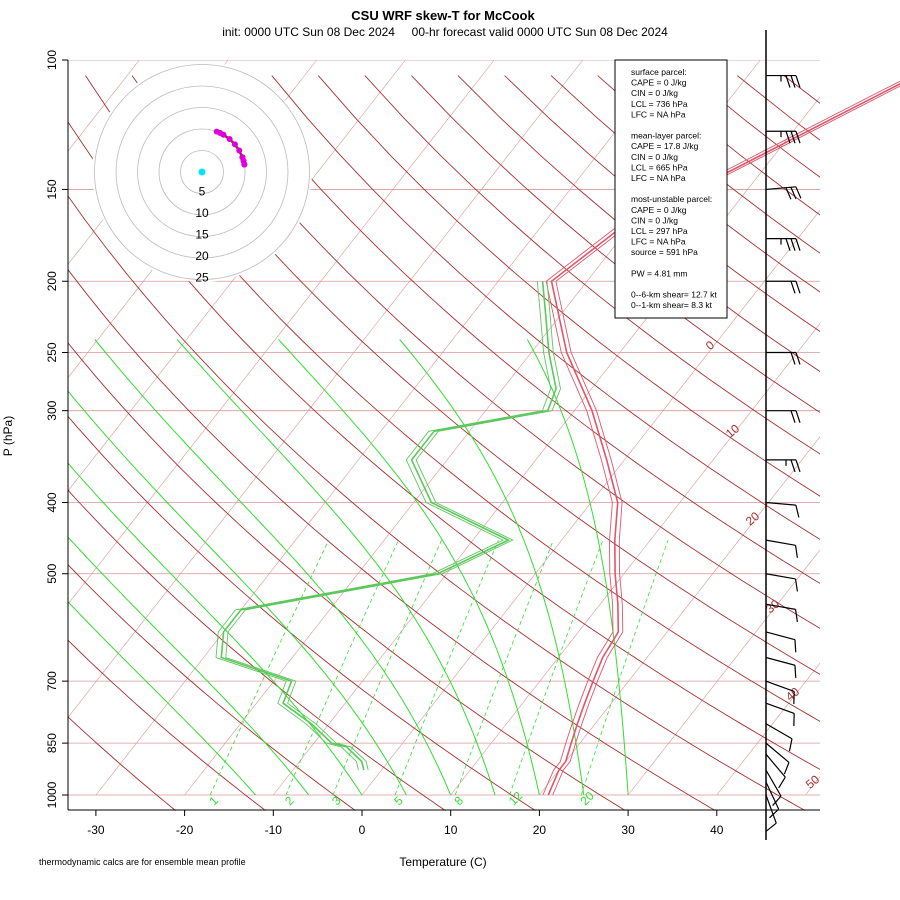  What do you see at coordinates (202, 192) in the screenshot?
I see `hodograph-ring-label: 5` at bounding box center [202, 192].